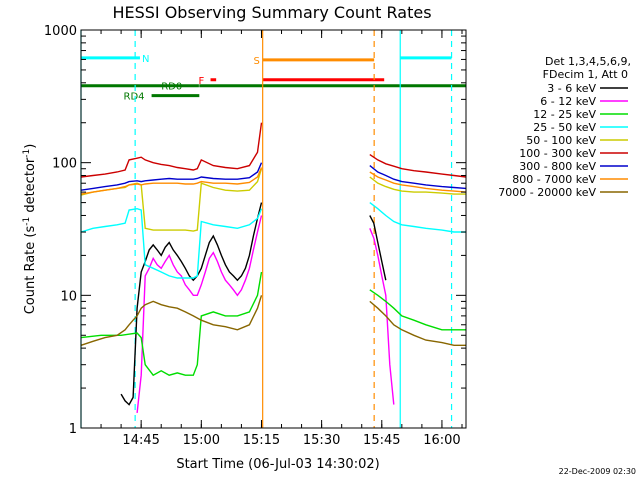  What do you see at coordinates (134, 97) in the screenshot?
I see `flag-label-rd4: RD4` at bounding box center [134, 97].